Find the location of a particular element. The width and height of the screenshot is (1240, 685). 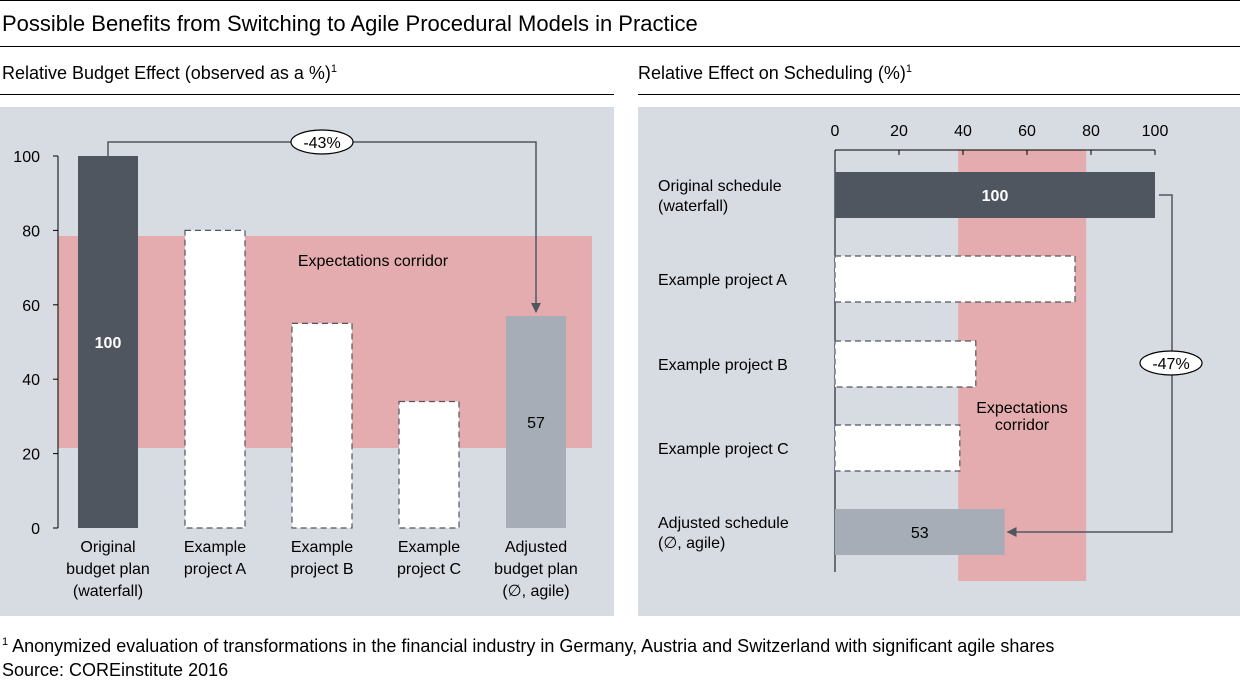

left-subtitle-text: Relative Budget Effect (observed as a %) is located at coordinates (166, 73).